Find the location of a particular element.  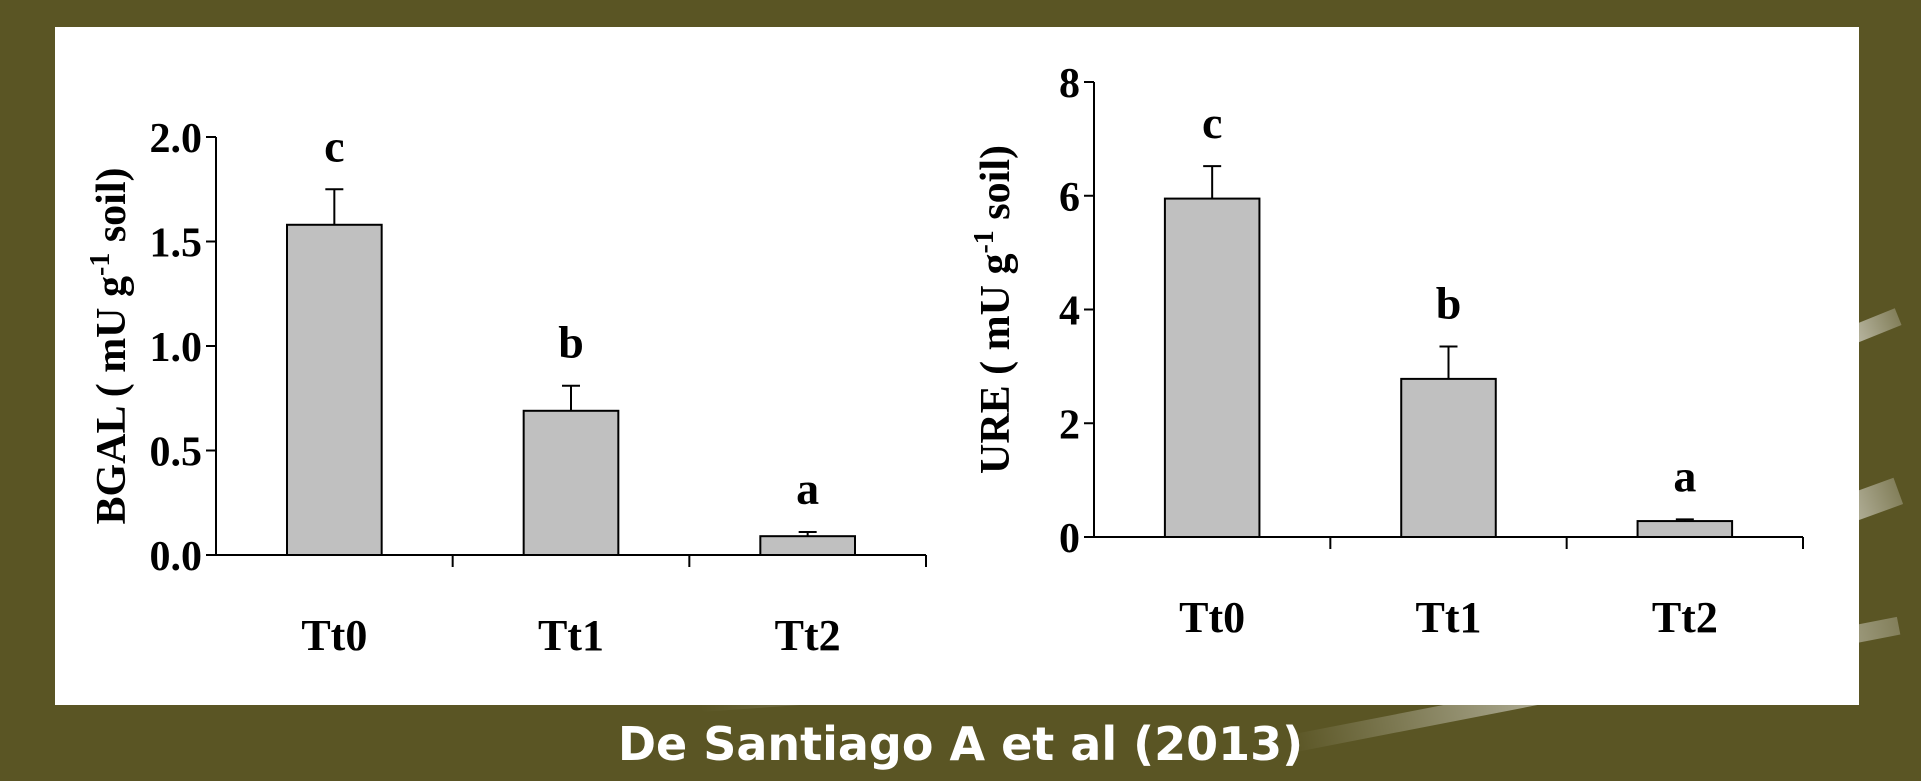

y-tick-label: 6 is located at coordinates (1069, 198).